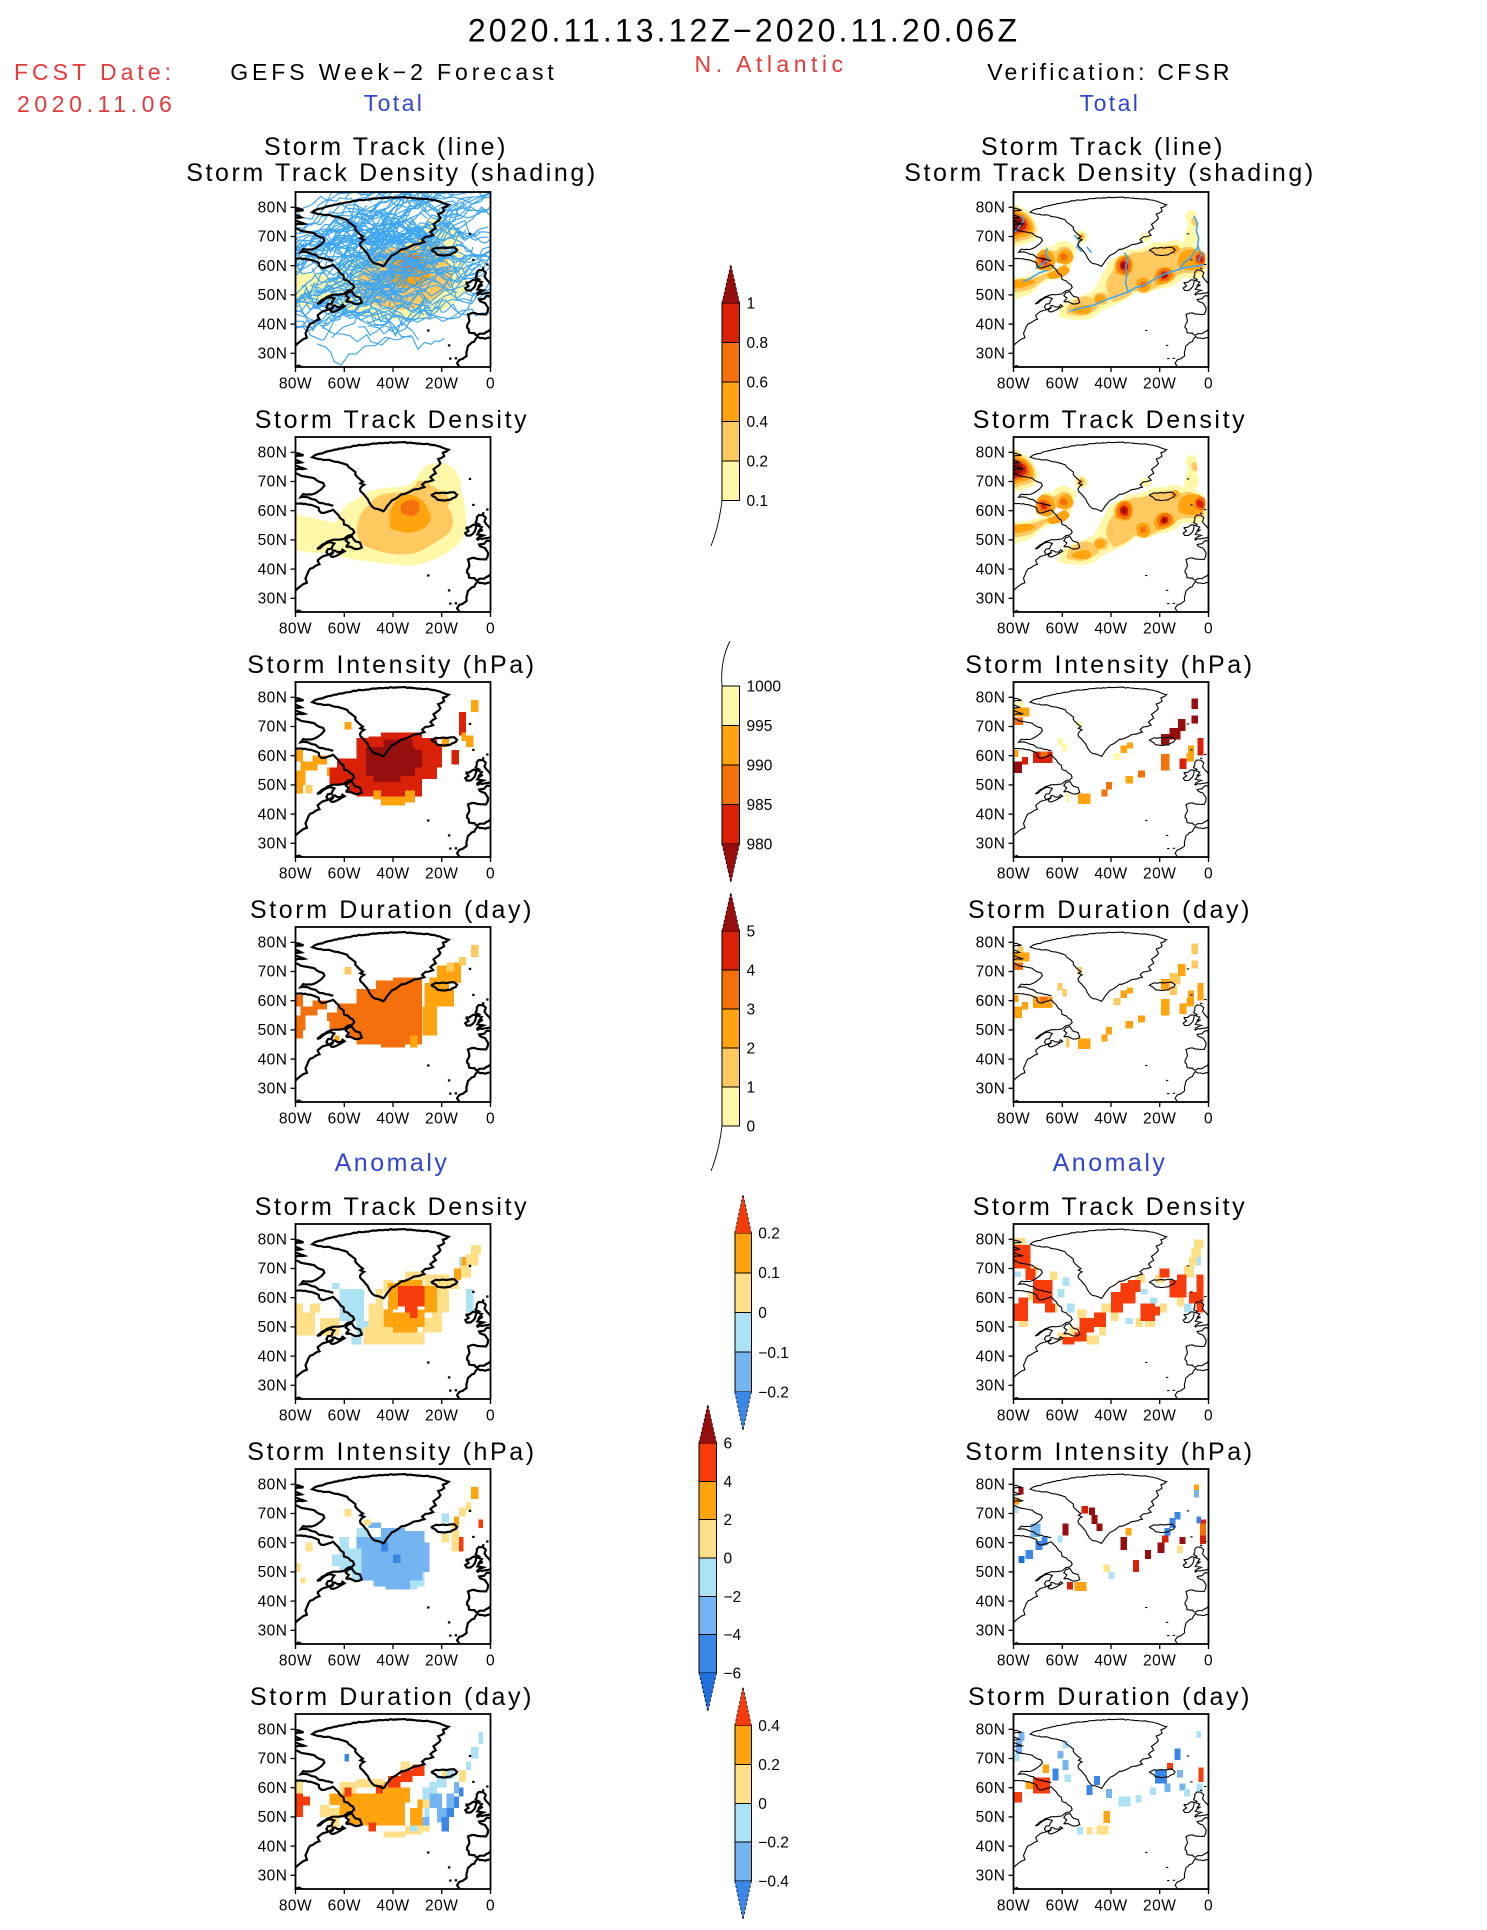 Image resolution: width=1487 pixels, height=1930 pixels. What do you see at coordinates (760, 805) in the screenshot?
I see `svg-text: 985` at bounding box center [760, 805].